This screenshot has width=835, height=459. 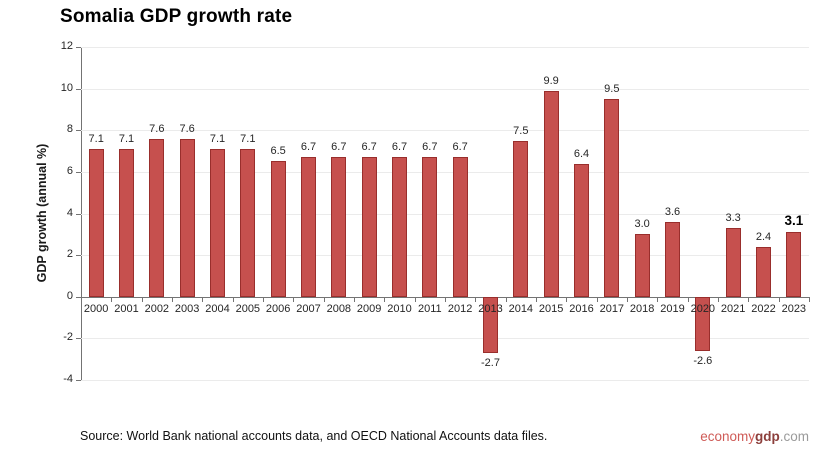 I want to click on x-tick-label-2015: 2015, so click(x=551, y=308).